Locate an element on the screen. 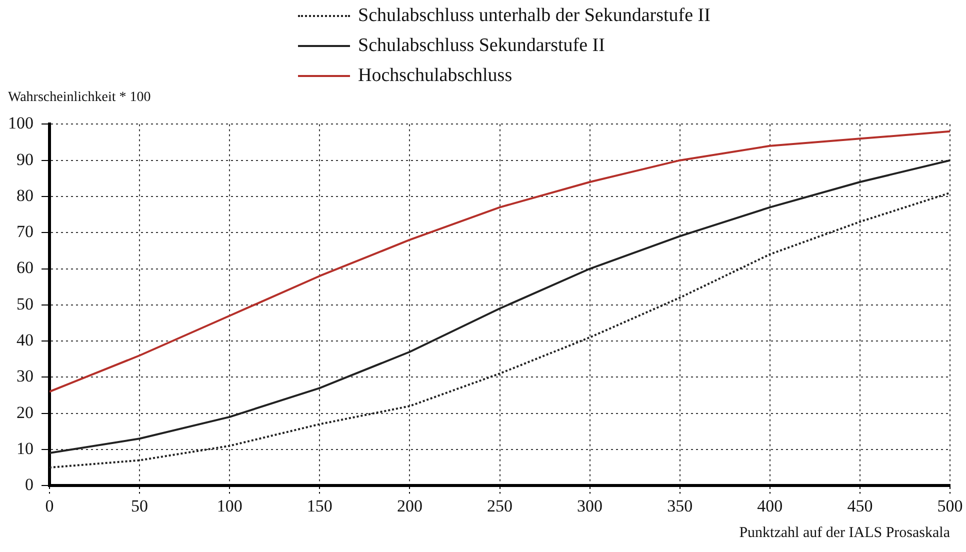  legend-label: Schulabschluss Sekundarstufe II is located at coordinates (481, 46).